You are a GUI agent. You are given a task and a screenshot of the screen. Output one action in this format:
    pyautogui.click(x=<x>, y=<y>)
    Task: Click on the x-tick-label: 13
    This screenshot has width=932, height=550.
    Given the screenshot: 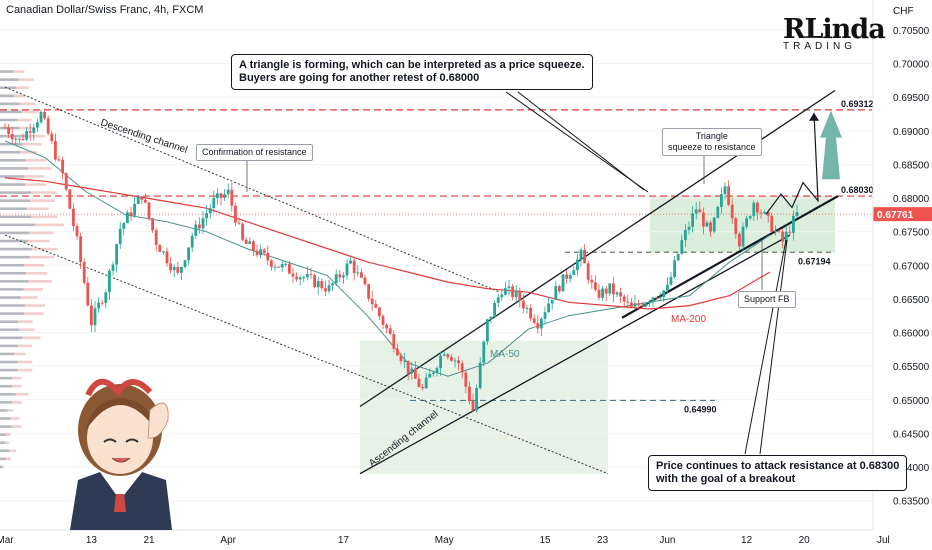 What is the action you would take?
    pyautogui.click(x=92, y=540)
    